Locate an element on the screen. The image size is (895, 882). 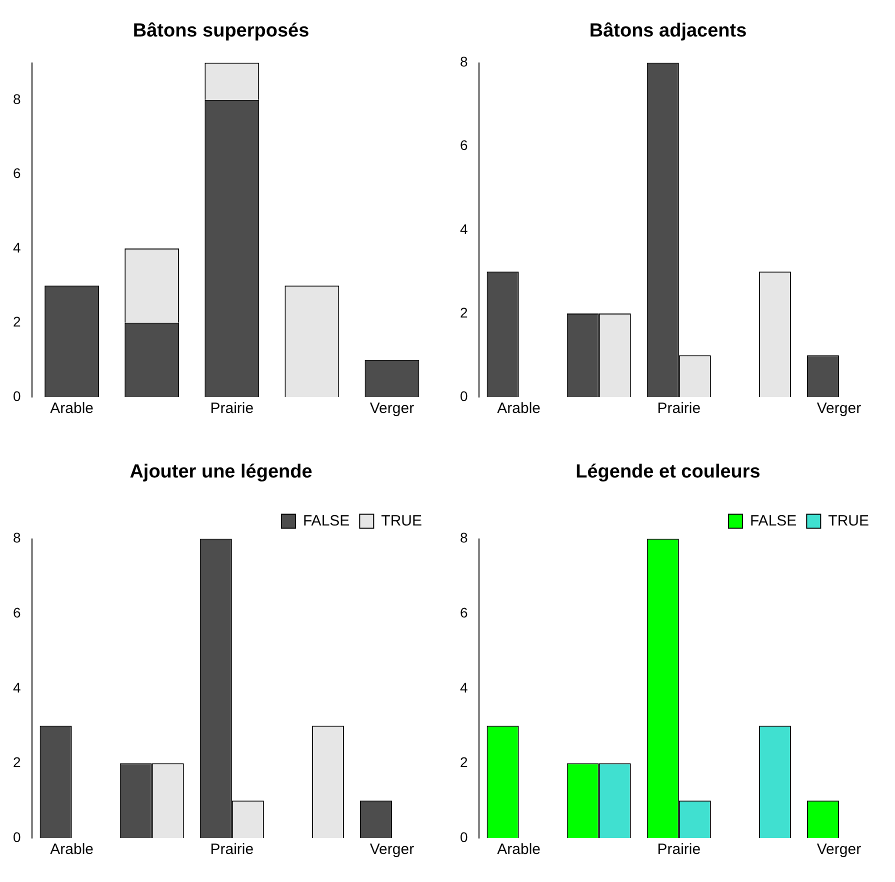
chart-title: Légende et couleurs is located at coordinates (668, 472).